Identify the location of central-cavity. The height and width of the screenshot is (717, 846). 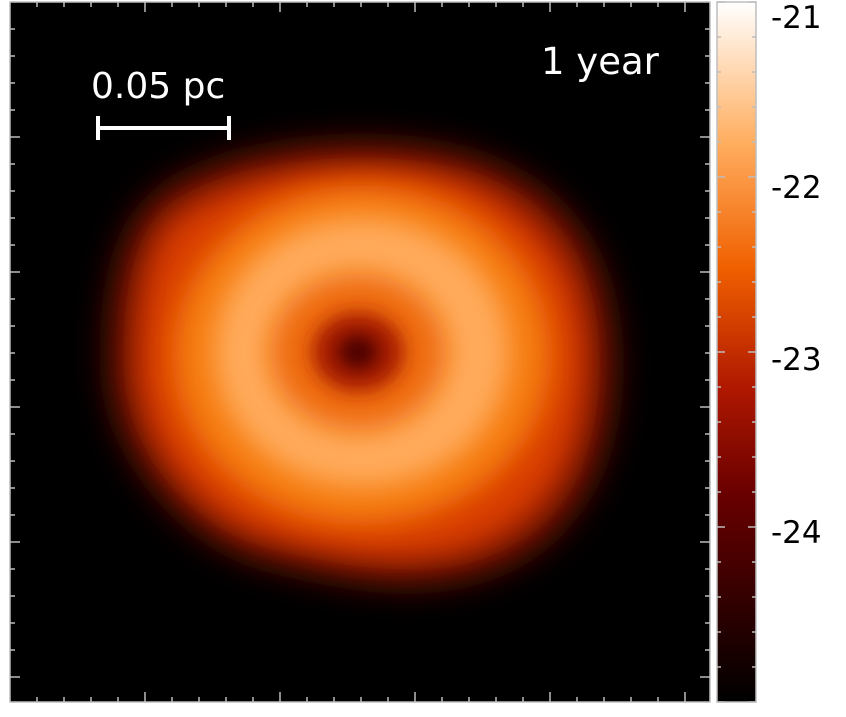
(358, 352).